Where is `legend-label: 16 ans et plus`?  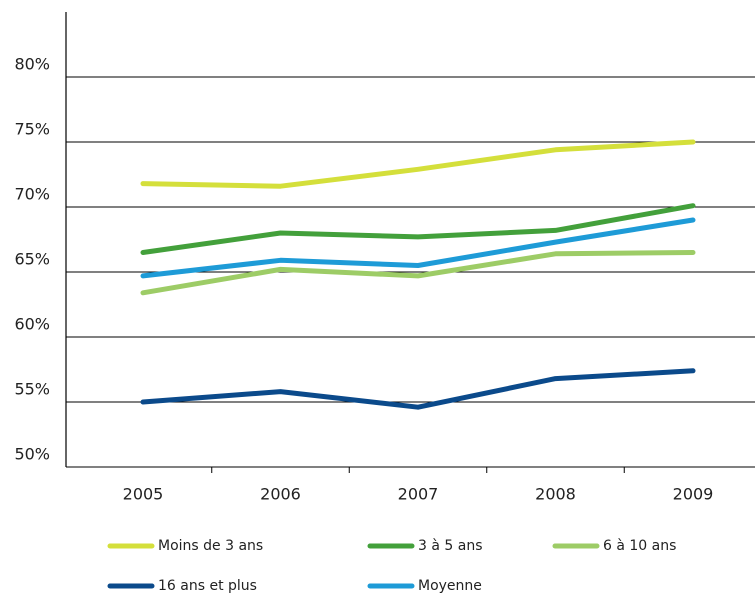 legend-label: 16 ans et plus is located at coordinates (207, 586).